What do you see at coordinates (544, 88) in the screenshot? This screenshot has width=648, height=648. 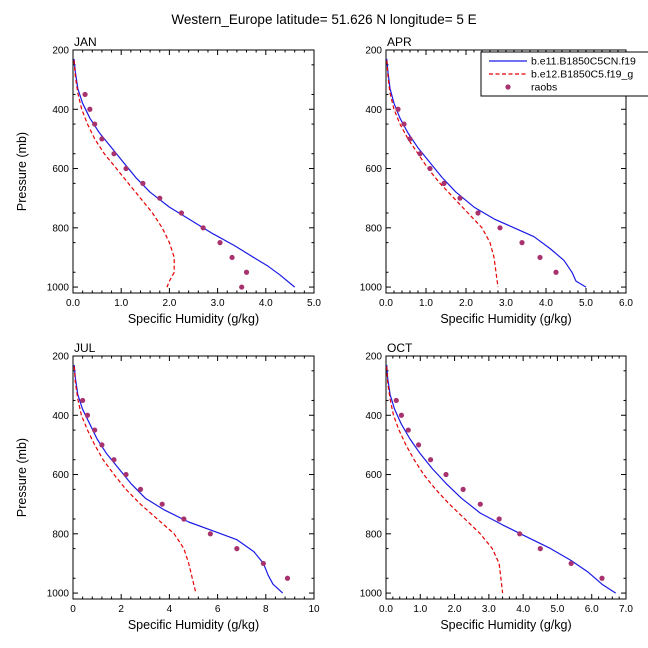 I see `legend-label: raobs` at bounding box center [544, 88].